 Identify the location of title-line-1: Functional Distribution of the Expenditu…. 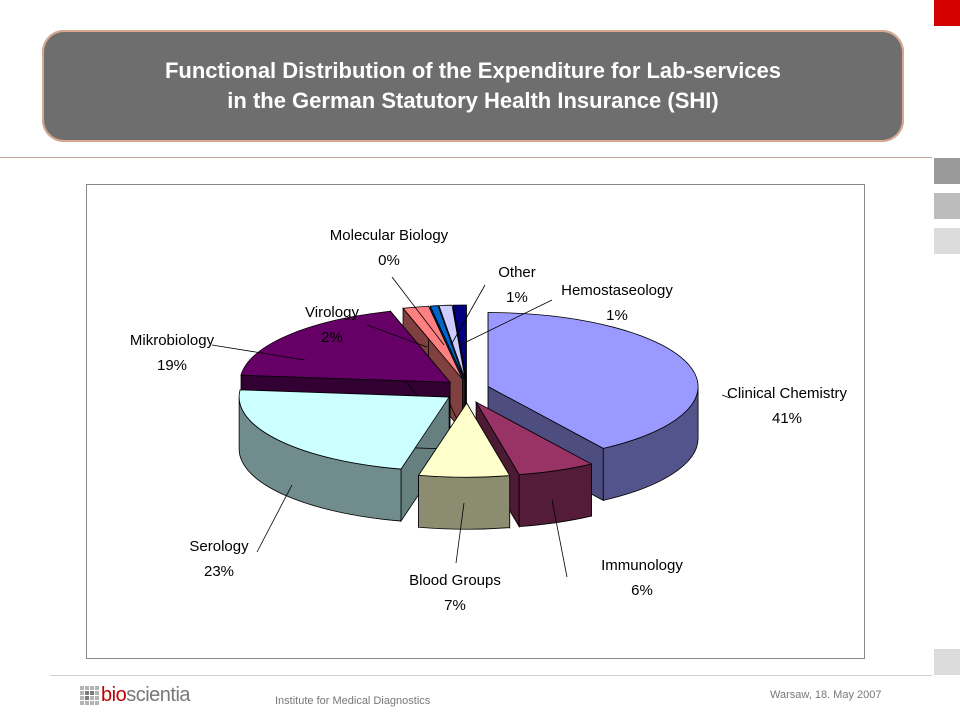
(473, 70).